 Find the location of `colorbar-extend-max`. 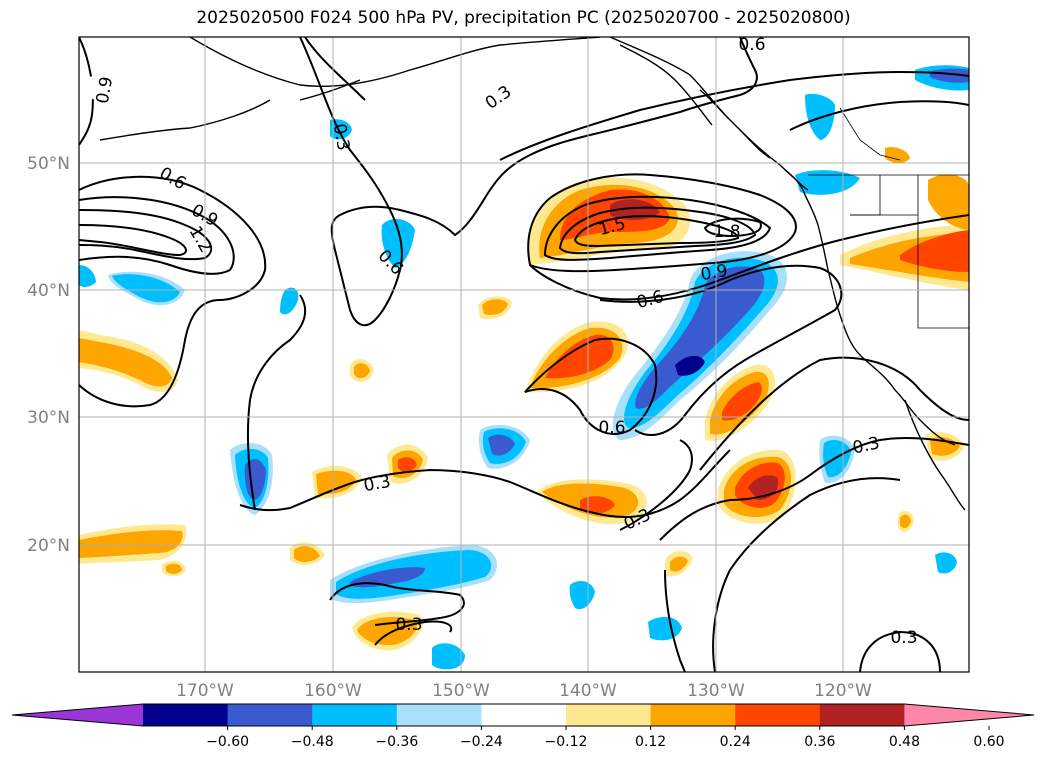

colorbar-extend-max is located at coordinates (969, 715).